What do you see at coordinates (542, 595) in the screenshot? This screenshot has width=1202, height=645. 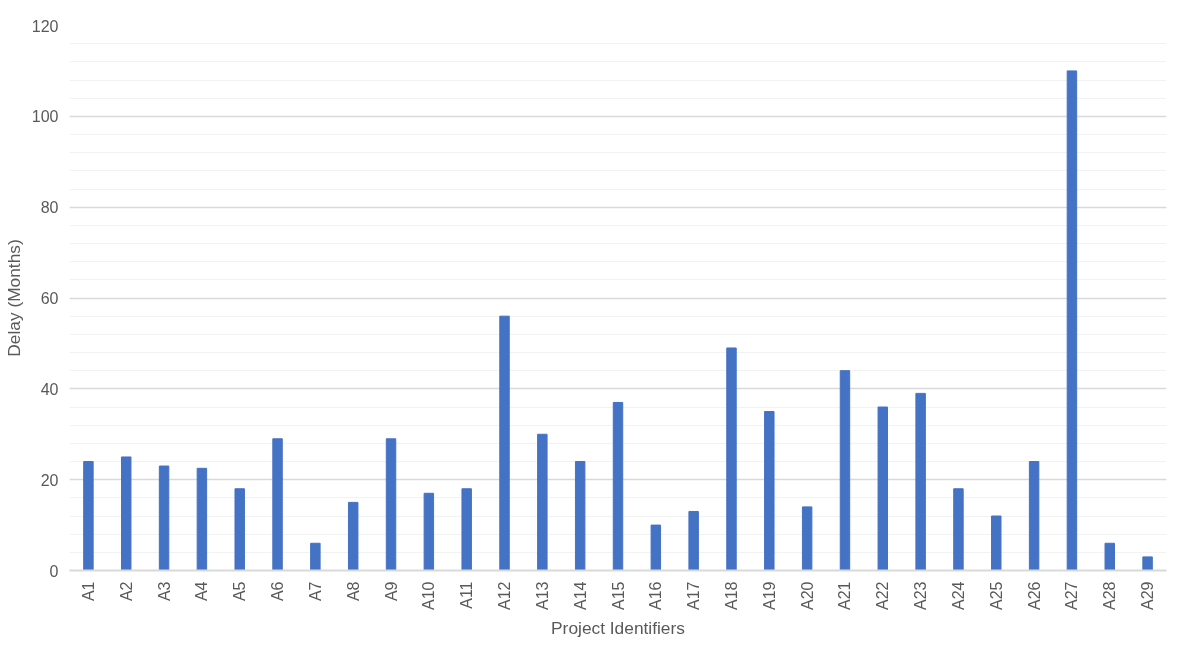 I see `x-tick-label: A13` at bounding box center [542, 595].